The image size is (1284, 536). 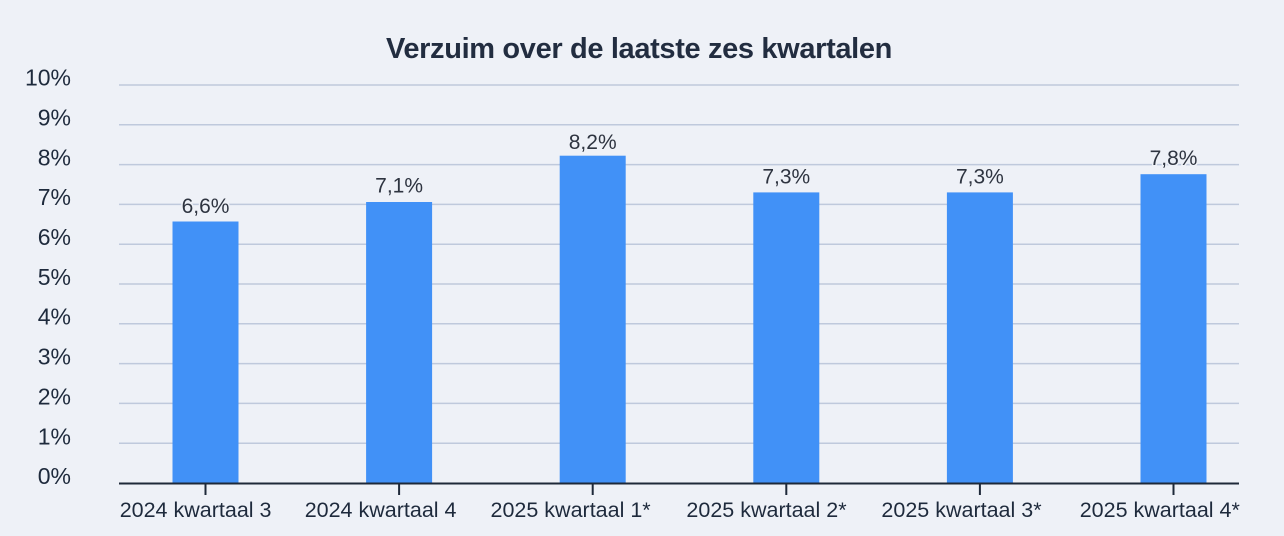 What do you see at coordinates (54, 317) in the screenshot?
I see `svg-text: 4%` at bounding box center [54, 317].